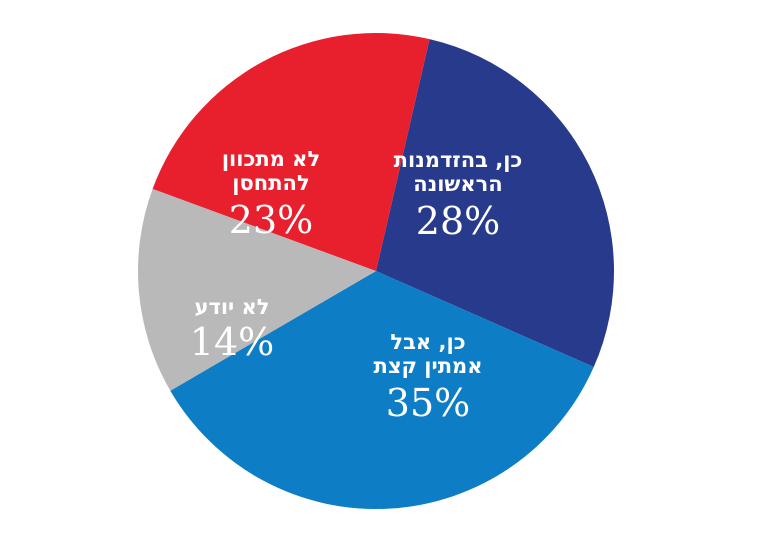  What do you see at coordinates (428, 366) in the screenshot?
I see `slice-label-line2: אמתין קצת` at bounding box center [428, 366].